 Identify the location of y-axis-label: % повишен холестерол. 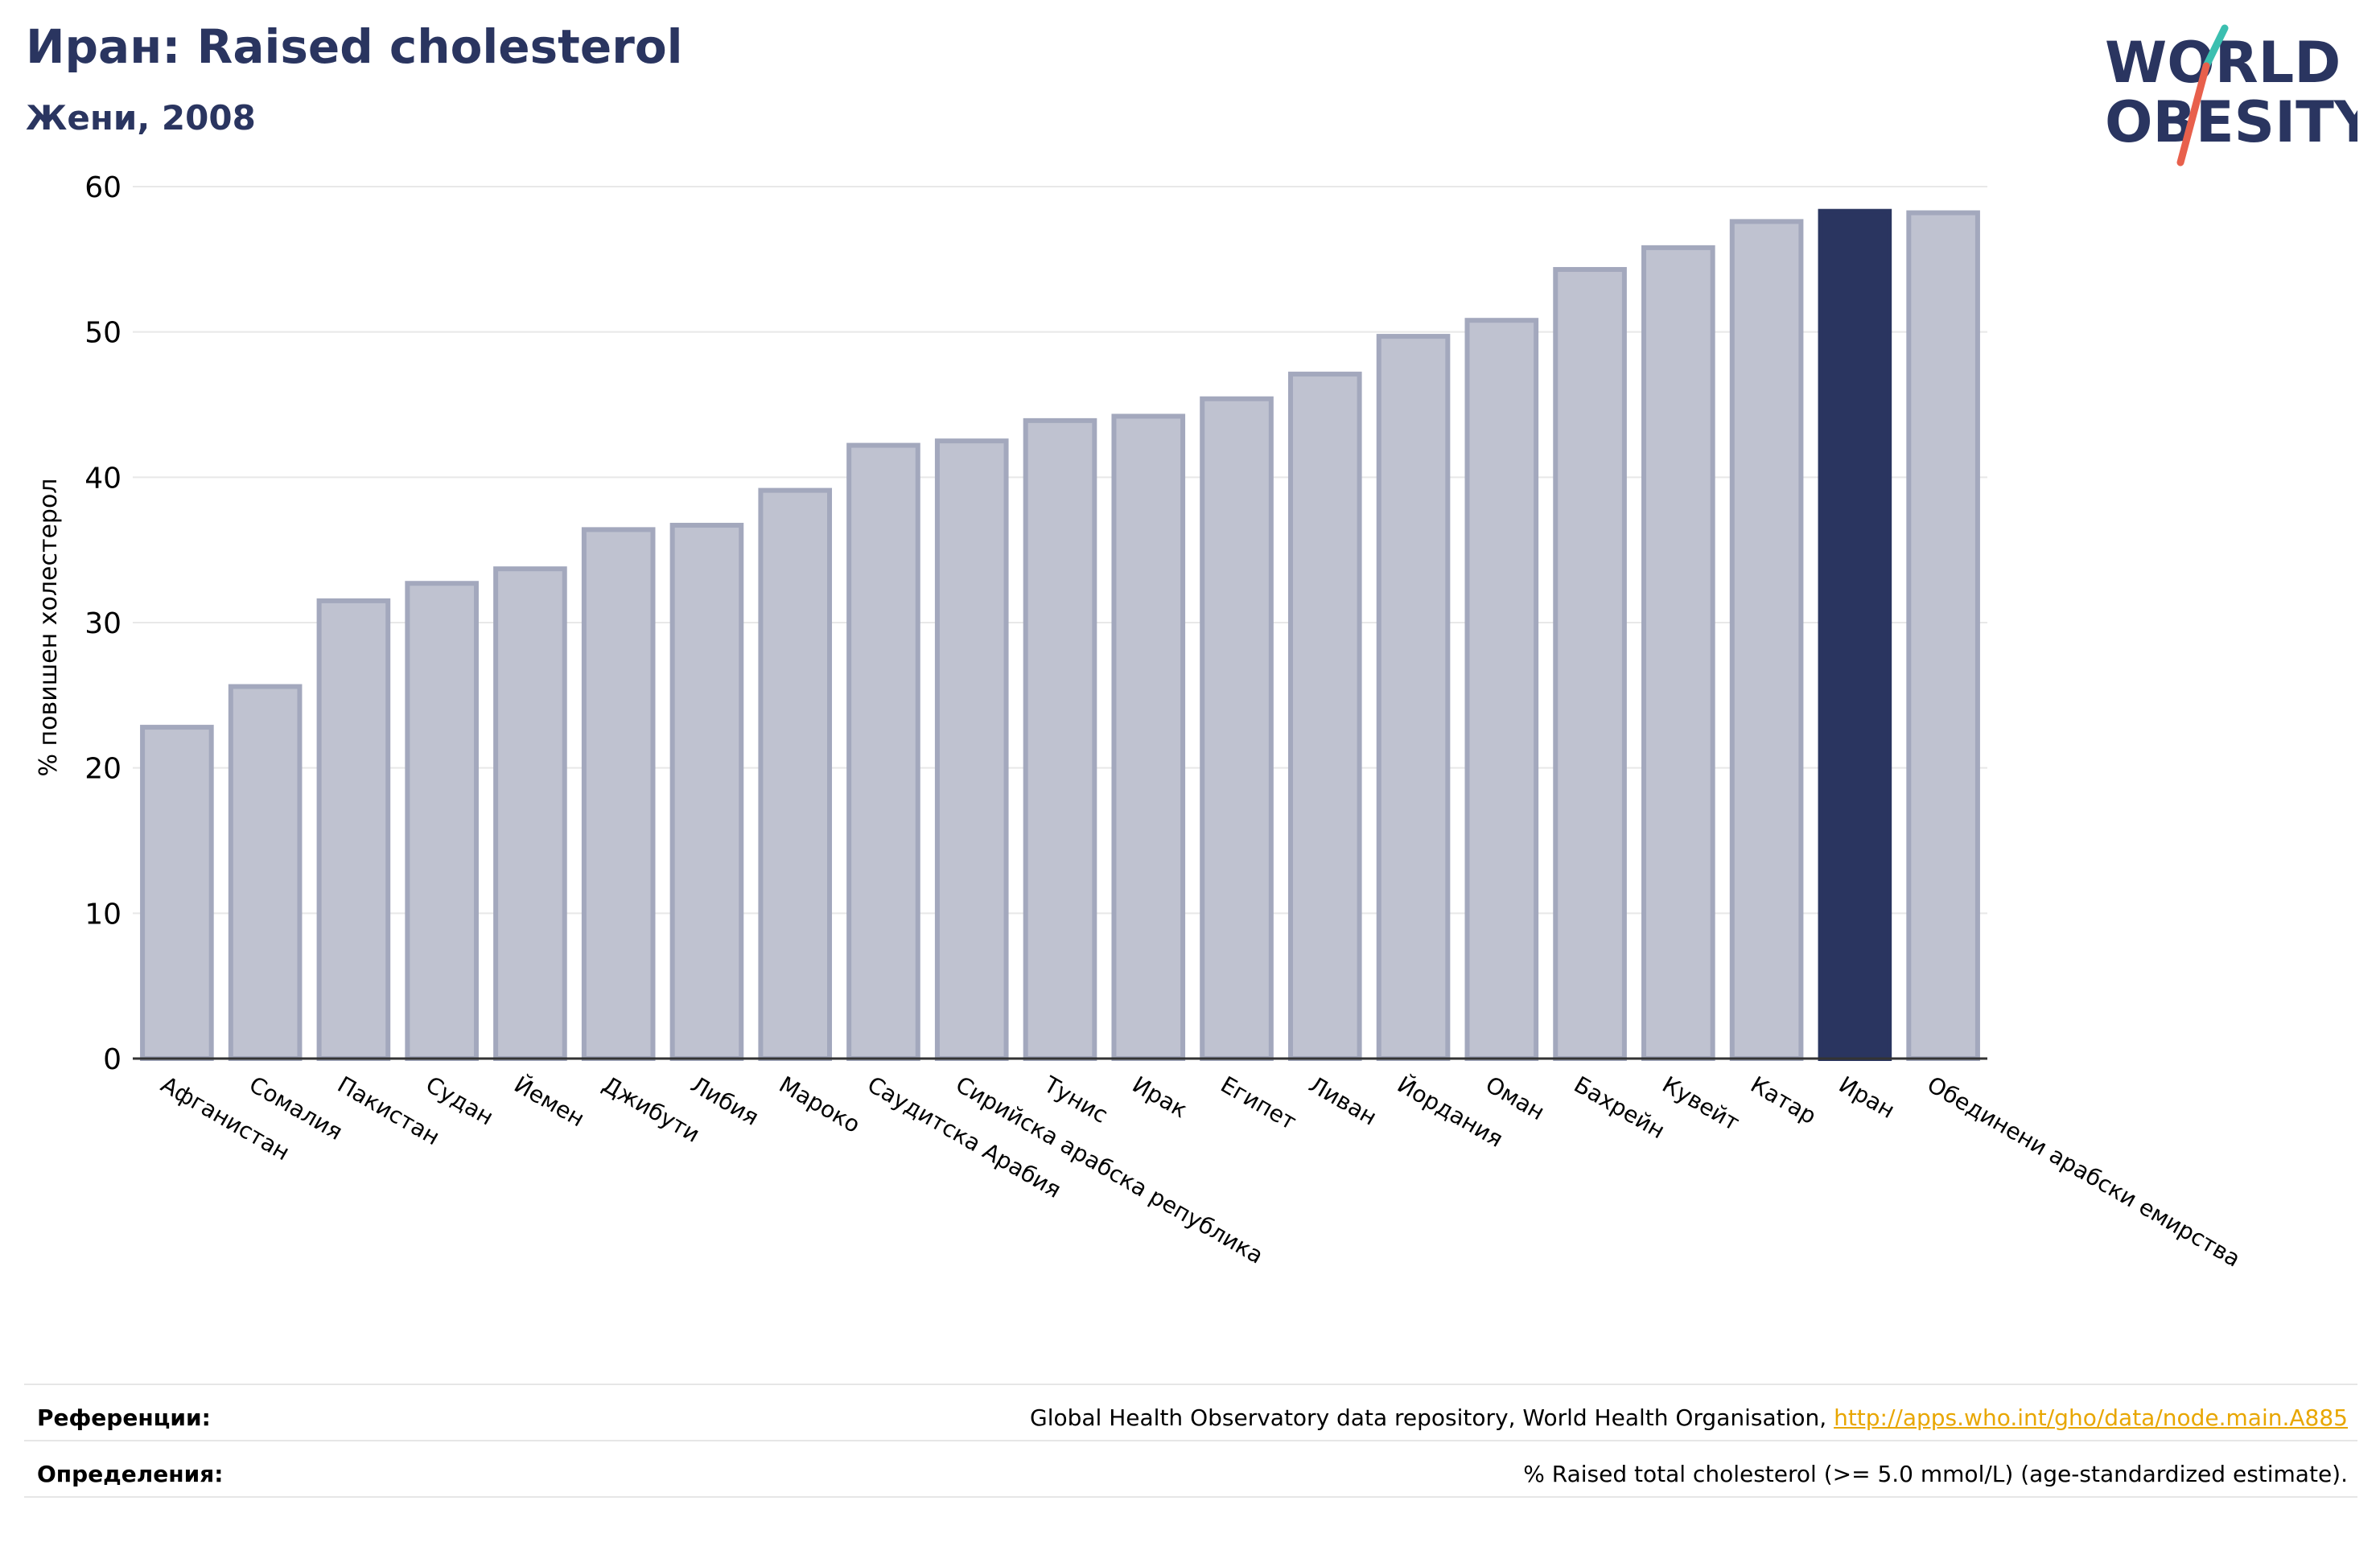
(49, 628).